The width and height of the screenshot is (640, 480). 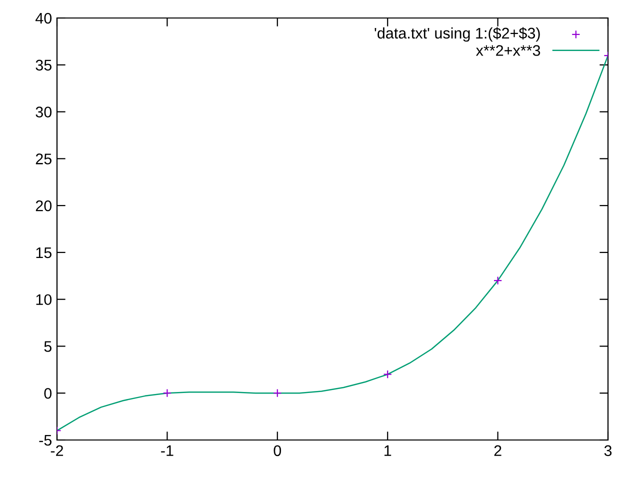 I want to click on x-tick-label: 3, so click(x=608, y=450).